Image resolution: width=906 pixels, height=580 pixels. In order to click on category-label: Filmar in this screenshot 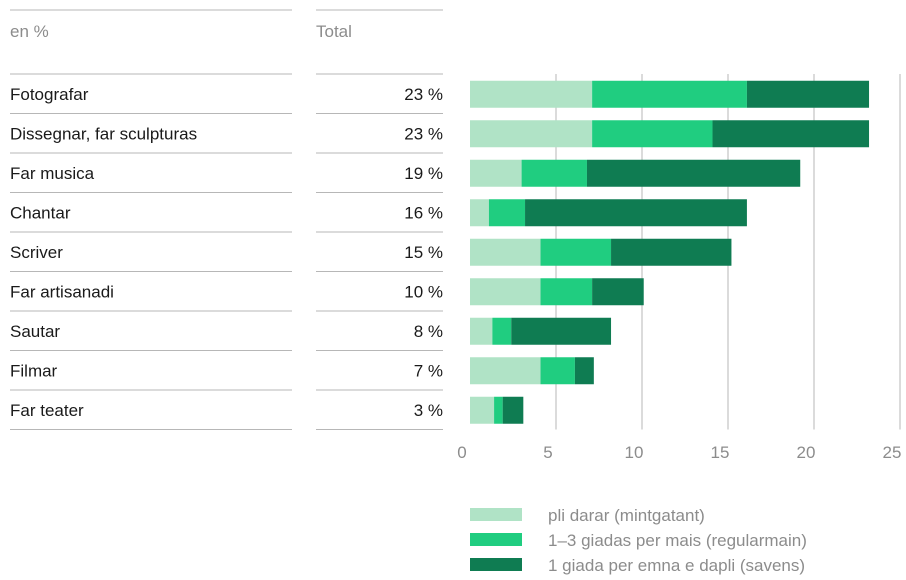, I will do `click(34, 371)`.